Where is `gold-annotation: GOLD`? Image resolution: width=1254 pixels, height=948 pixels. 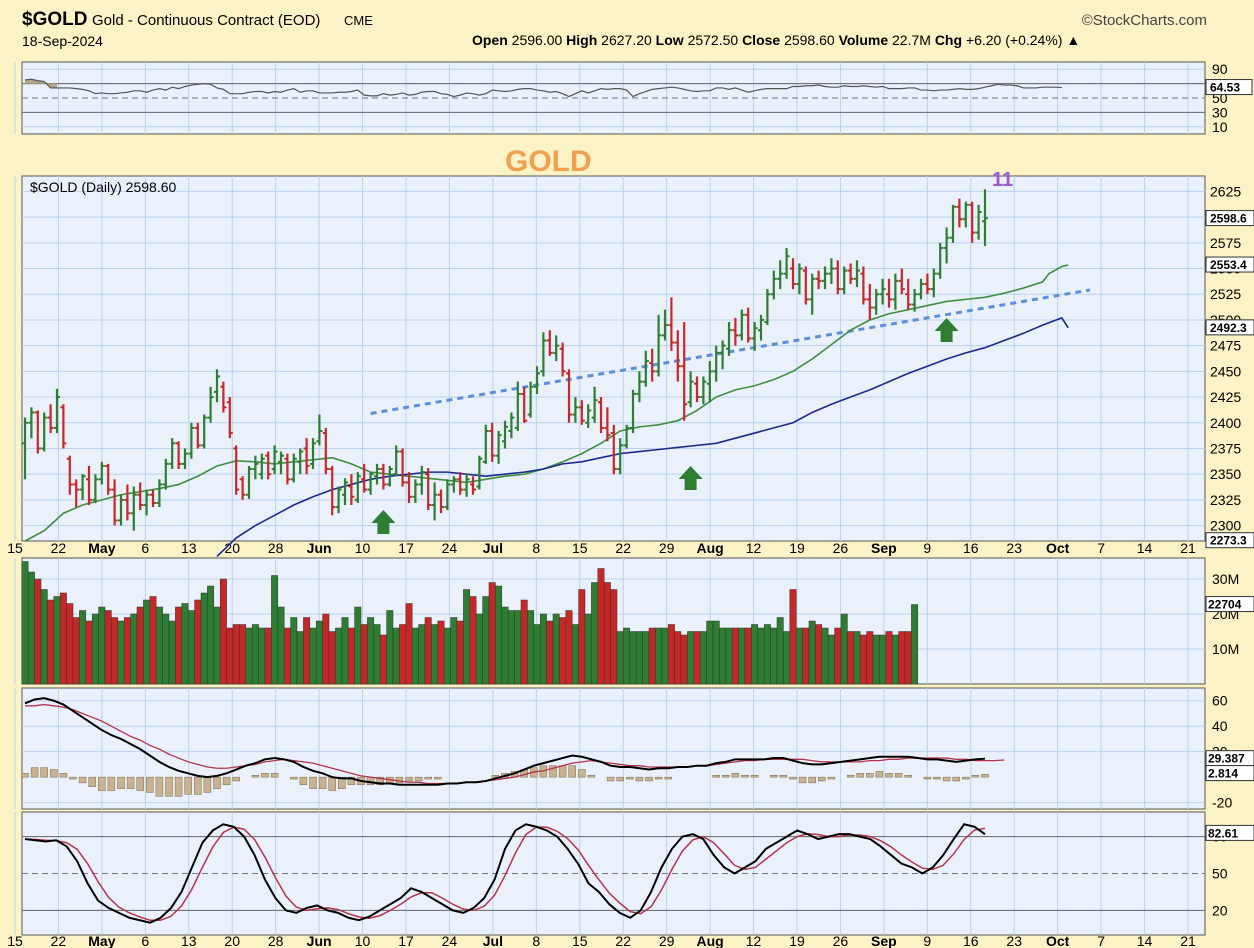 gold-annotation: GOLD is located at coordinates (548, 161).